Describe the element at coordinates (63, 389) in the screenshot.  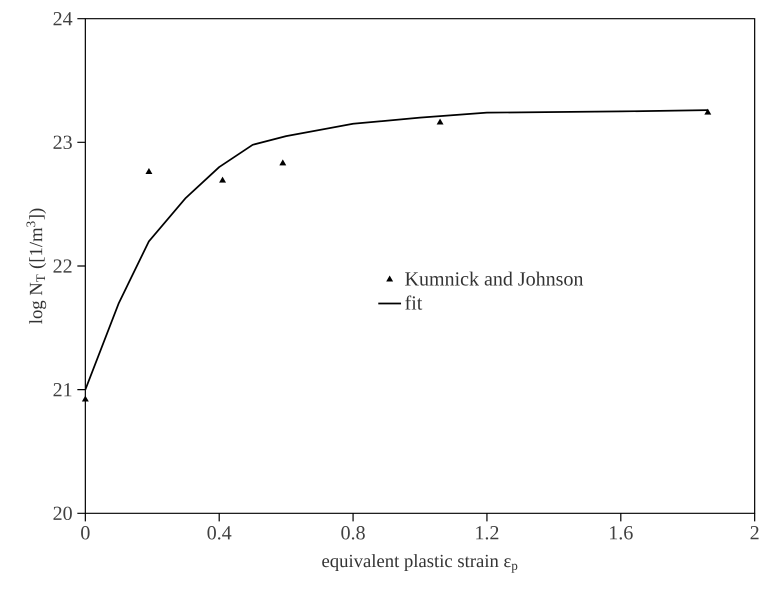
I see `y-tick-label: 21` at that location.